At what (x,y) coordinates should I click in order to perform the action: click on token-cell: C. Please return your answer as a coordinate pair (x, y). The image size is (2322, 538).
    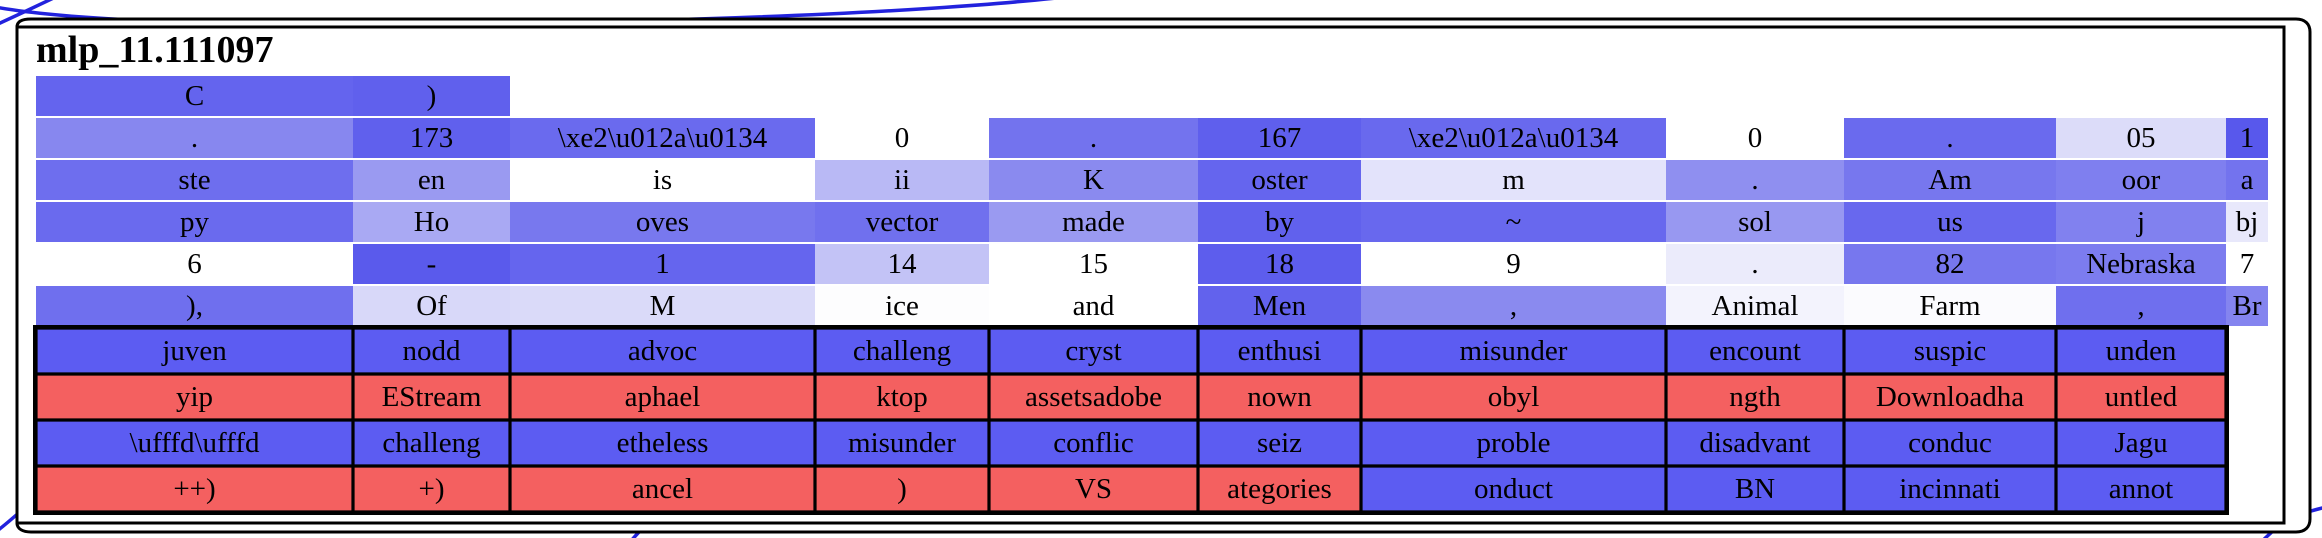
    Looking at the image, I should click on (194, 96).